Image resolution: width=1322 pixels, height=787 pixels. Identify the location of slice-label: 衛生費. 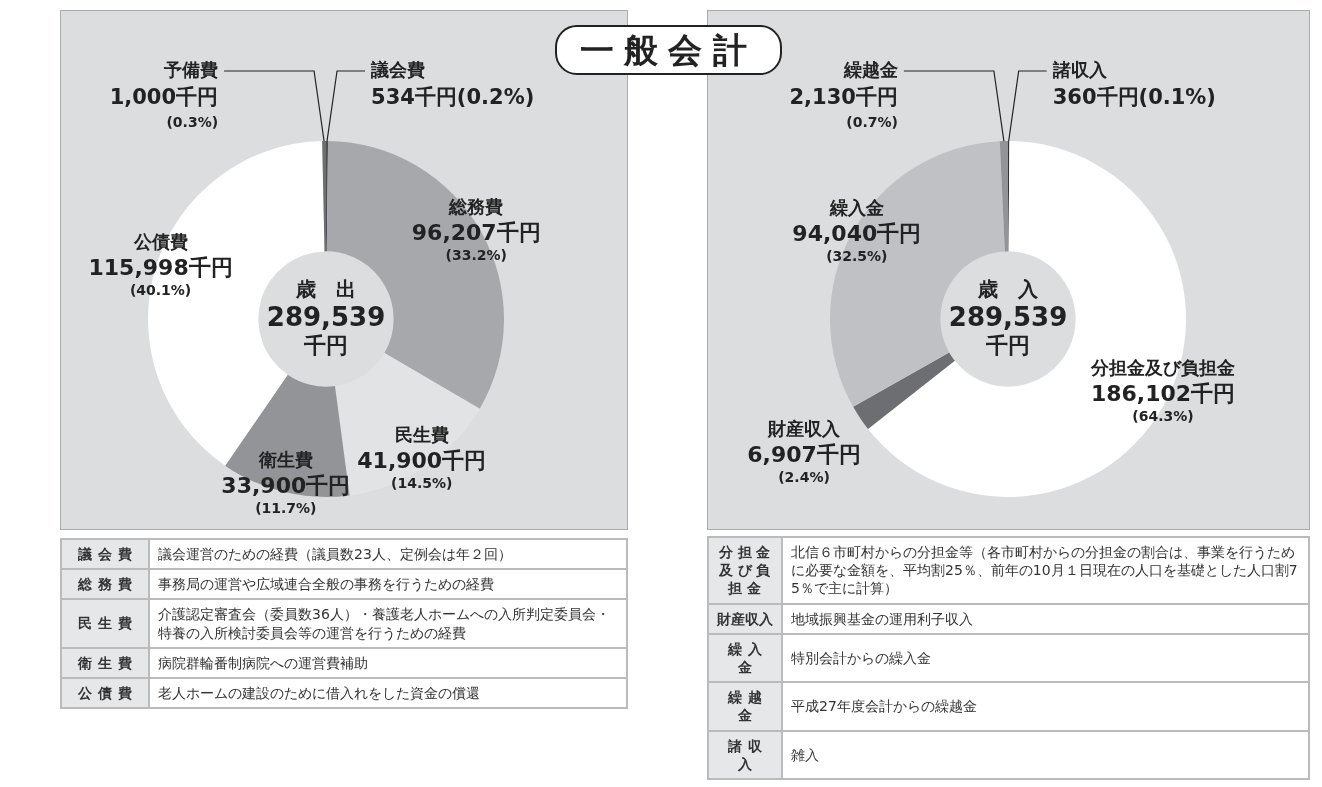
(285, 459).